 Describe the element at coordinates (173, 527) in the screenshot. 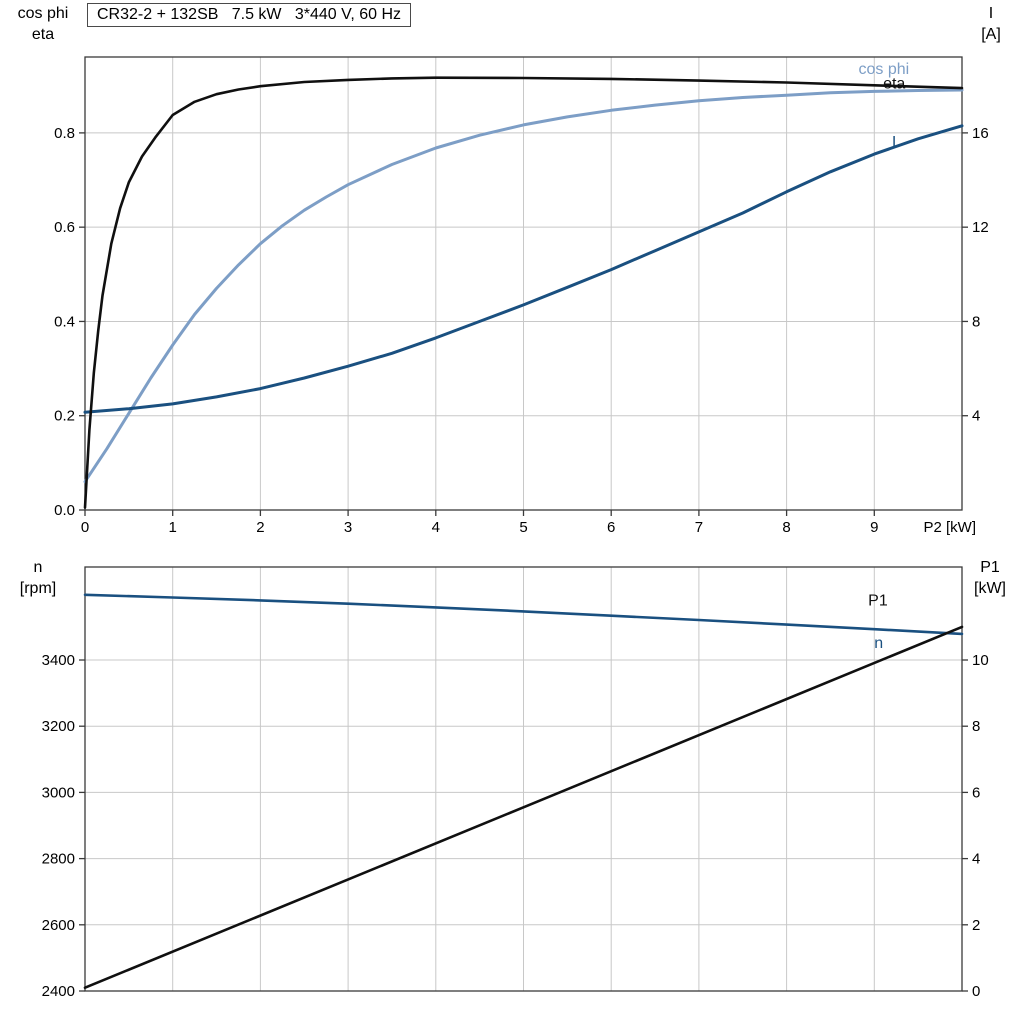

I see `svg-text: 1` at that location.